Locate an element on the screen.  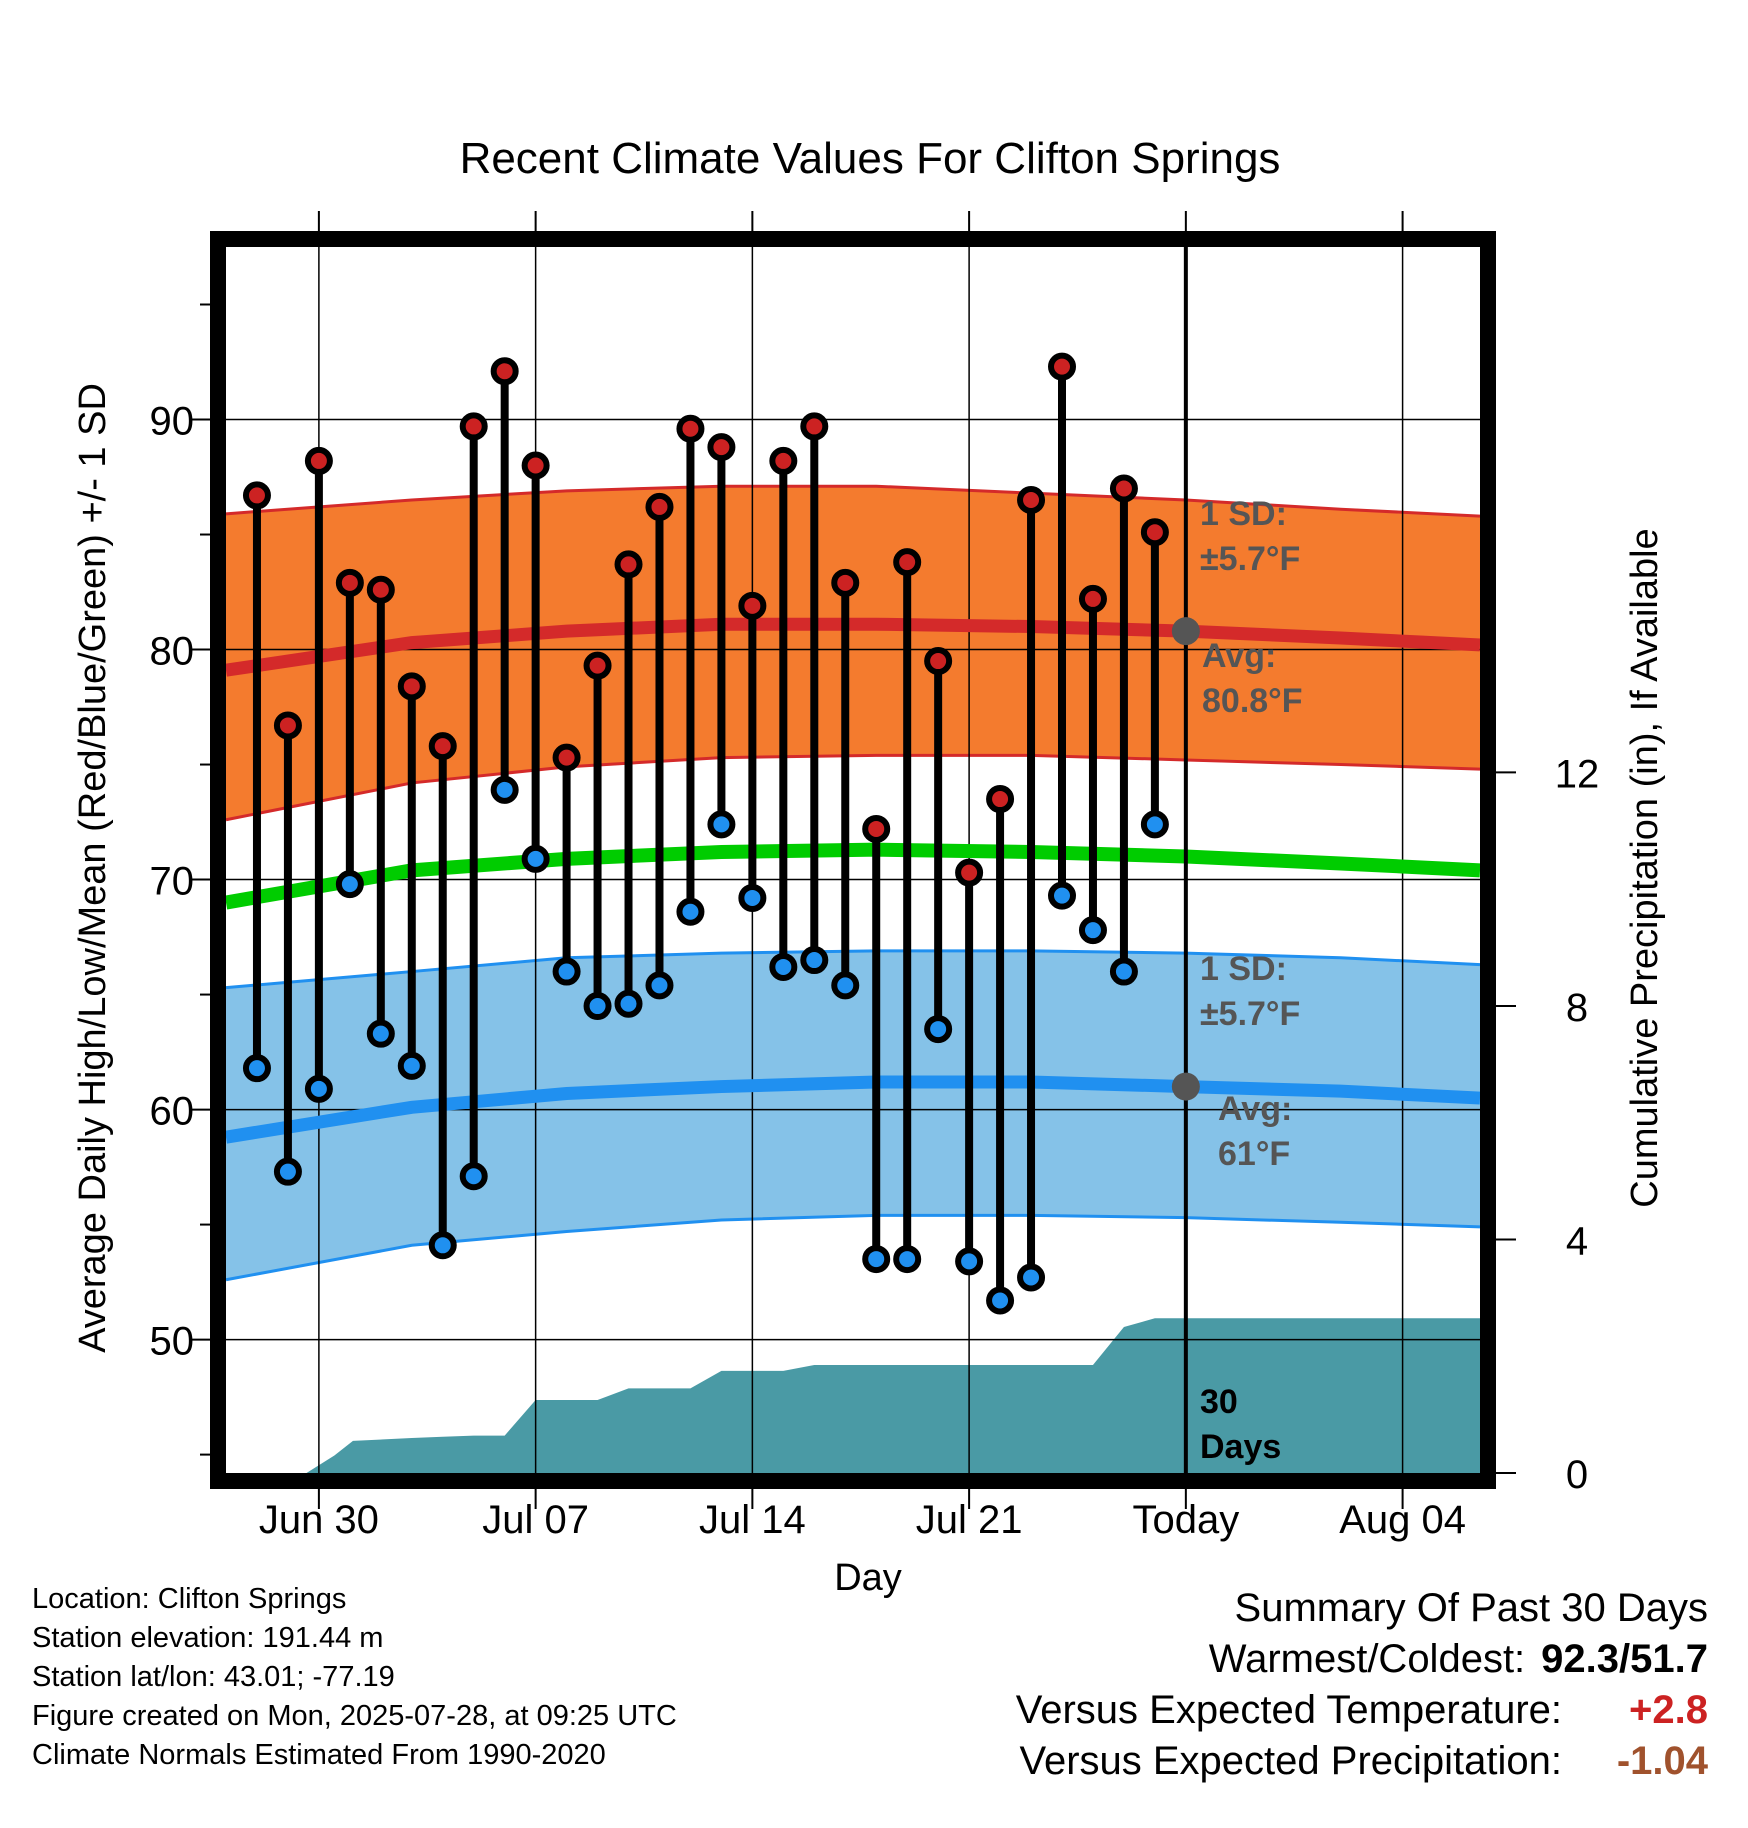
x-tick-label: Jun 30 is located at coordinates (319, 1520).